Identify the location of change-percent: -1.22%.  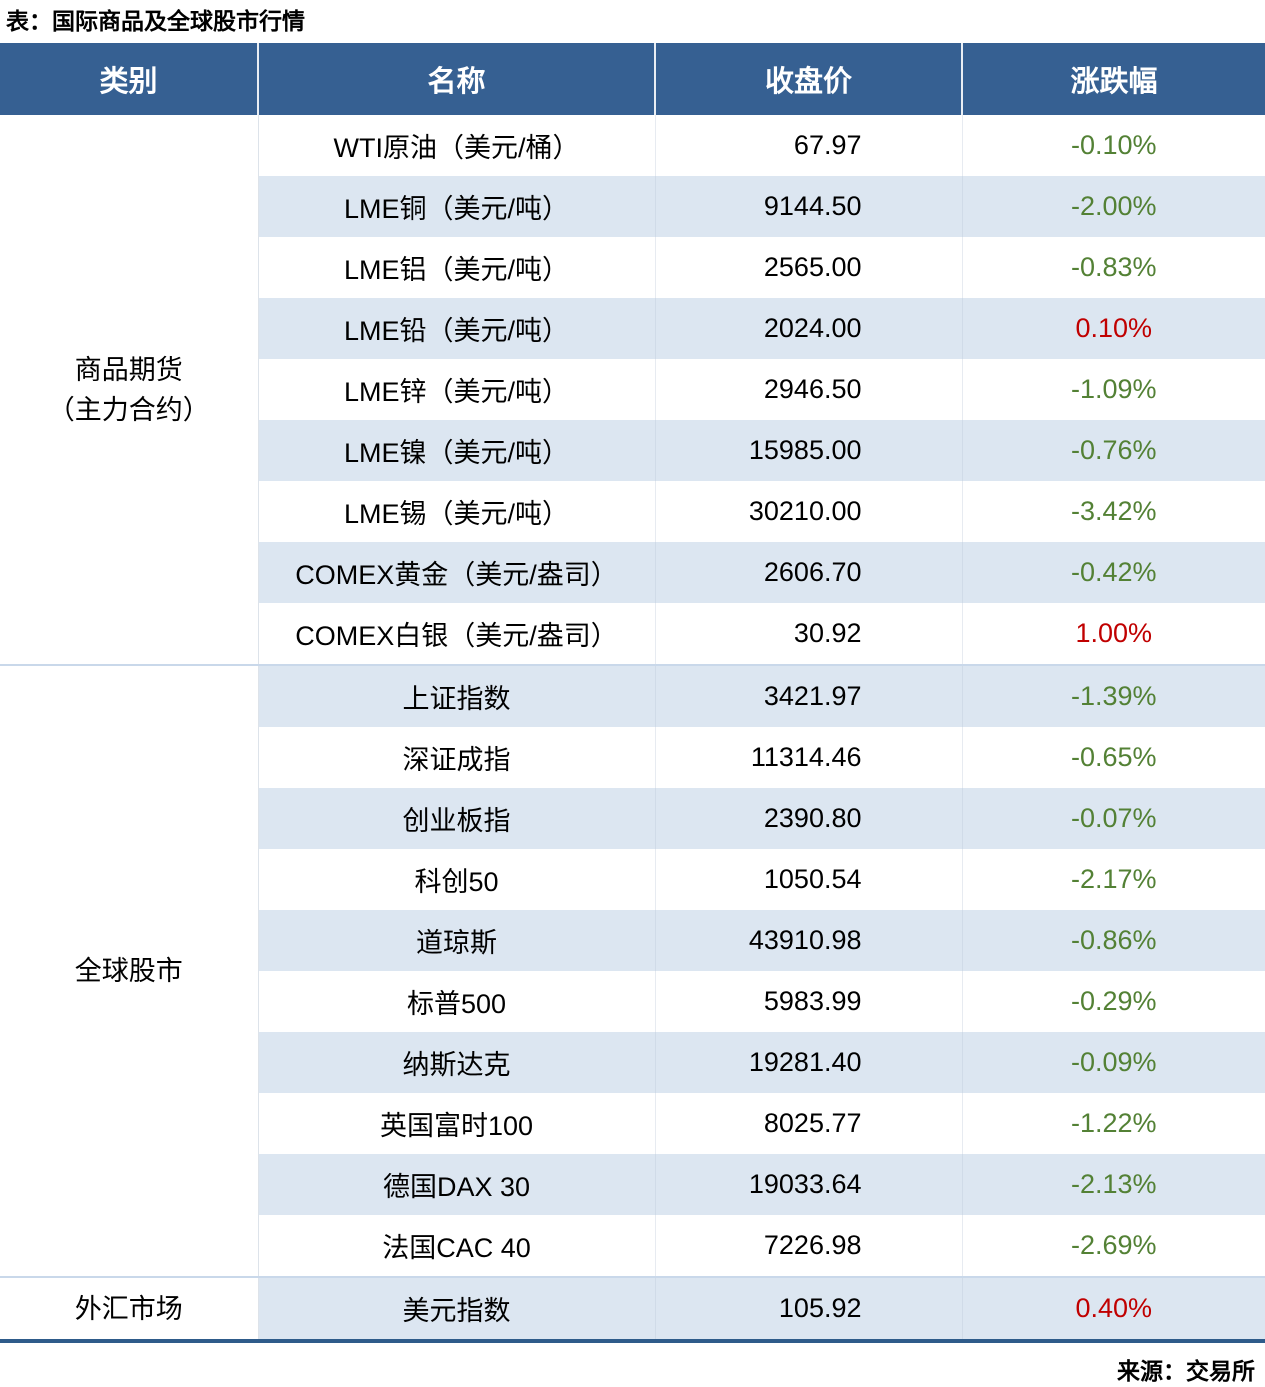
(1113, 1123).